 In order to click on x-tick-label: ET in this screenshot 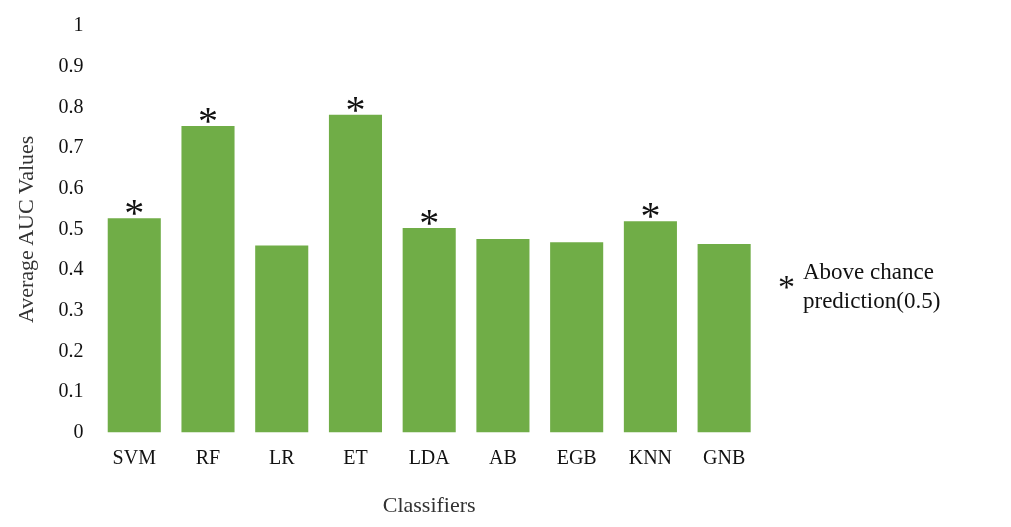, I will do `click(355, 456)`.